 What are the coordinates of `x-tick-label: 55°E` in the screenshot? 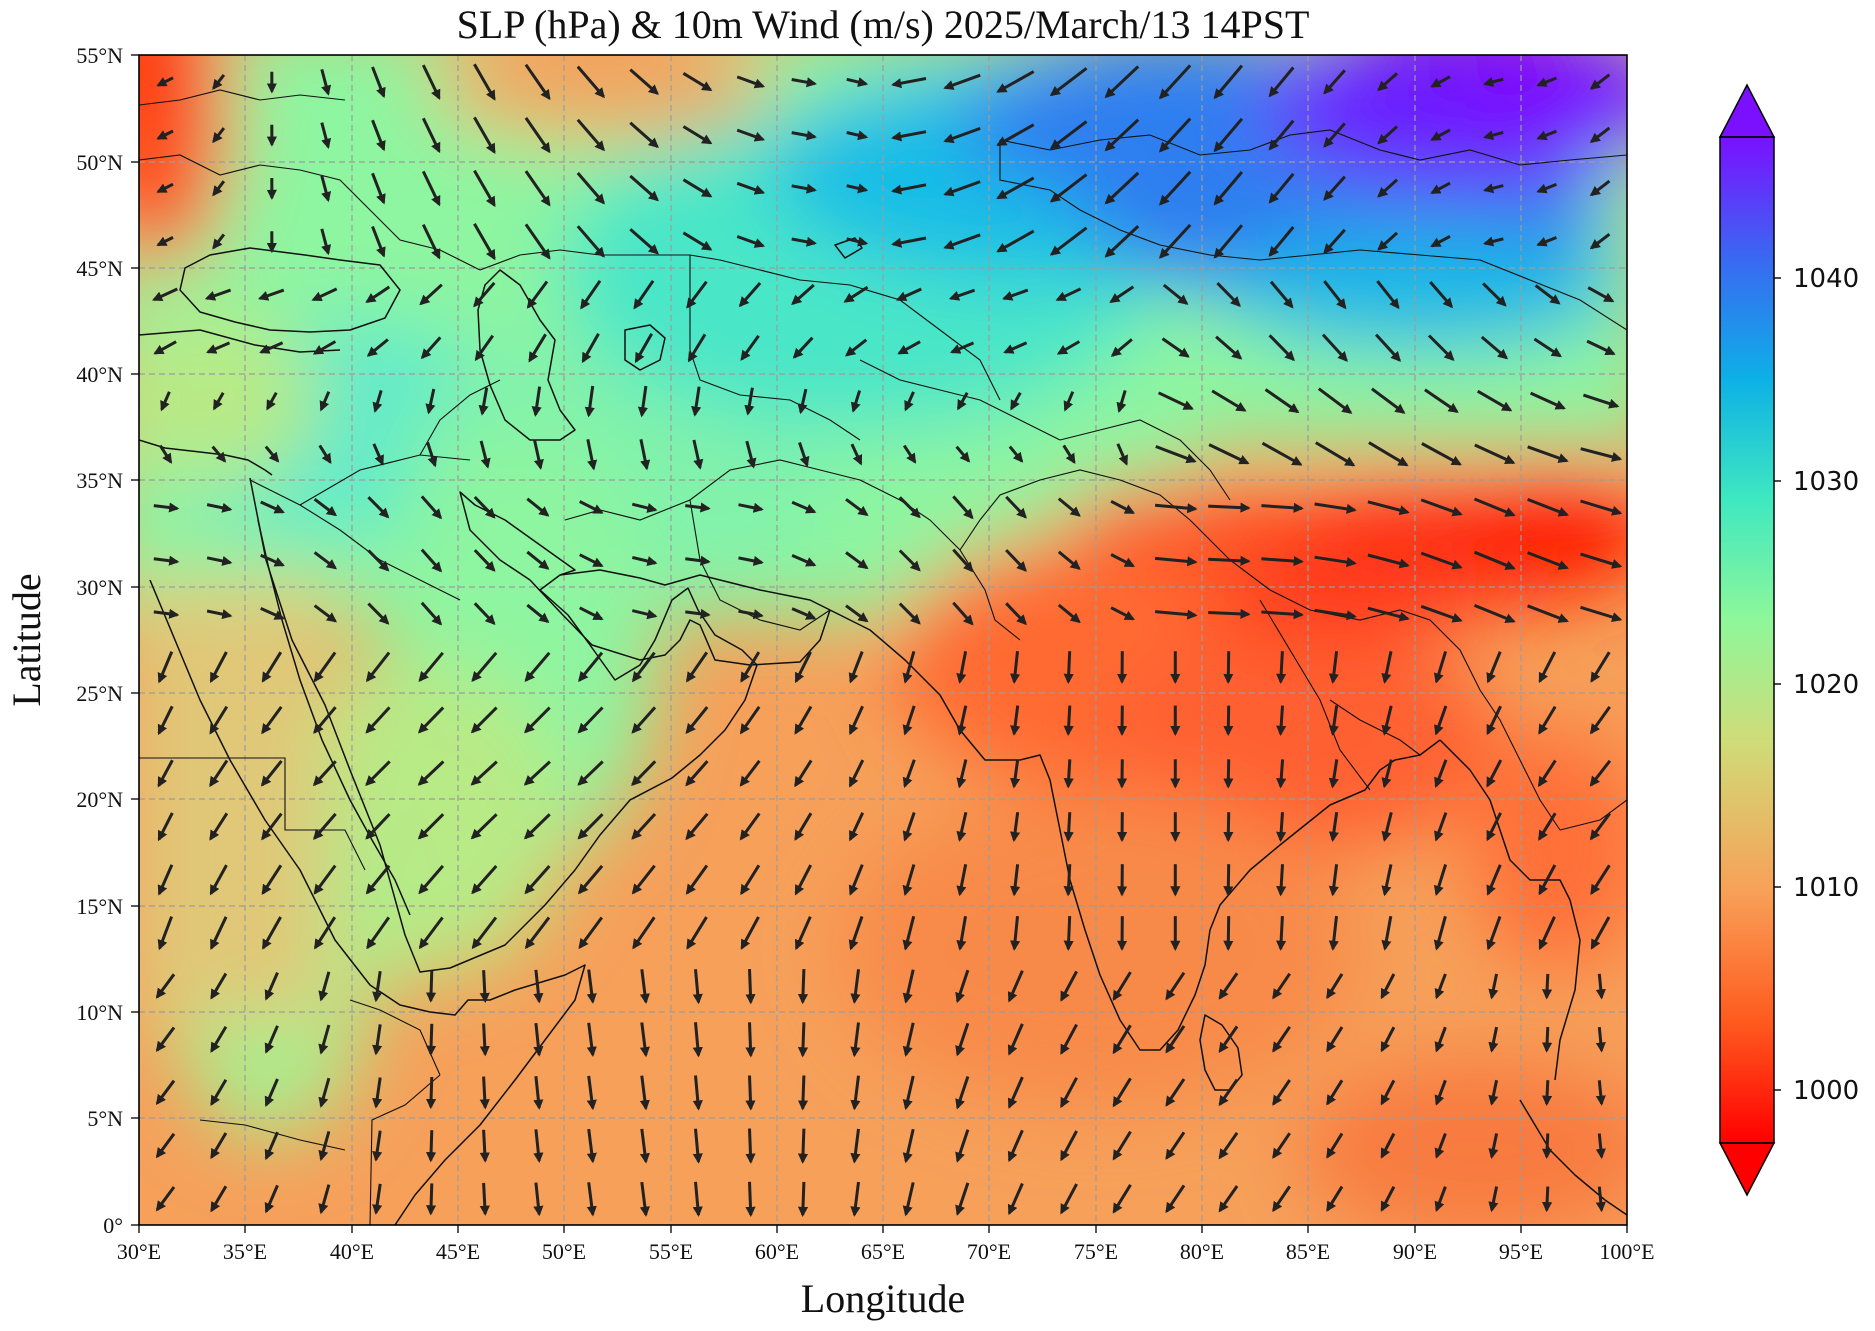 It's located at (671, 1251).